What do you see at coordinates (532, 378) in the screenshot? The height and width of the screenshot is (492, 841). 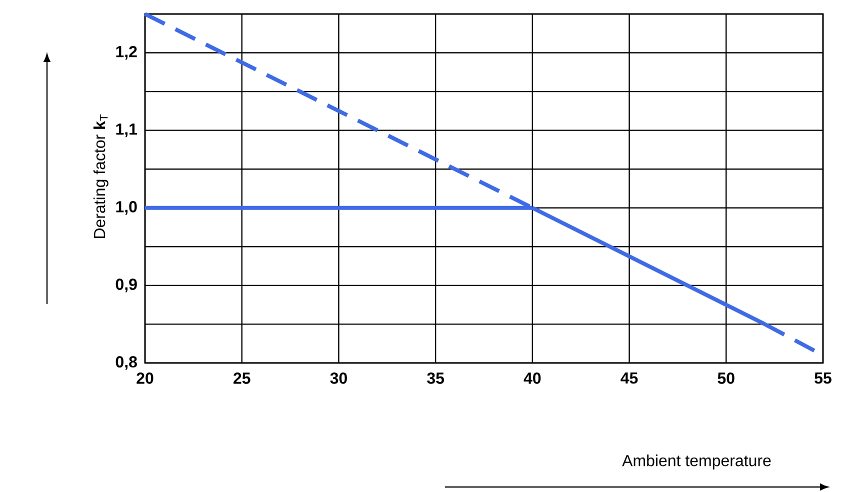 I see `x-tick-label: 40` at bounding box center [532, 378].